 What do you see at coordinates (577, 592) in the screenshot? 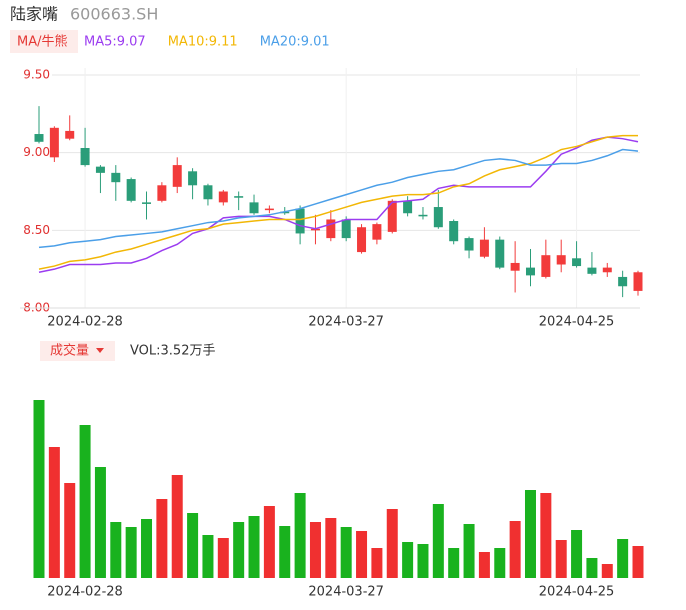
I see `x-tick-label: 2024-04-25` at bounding box center [577, 592].